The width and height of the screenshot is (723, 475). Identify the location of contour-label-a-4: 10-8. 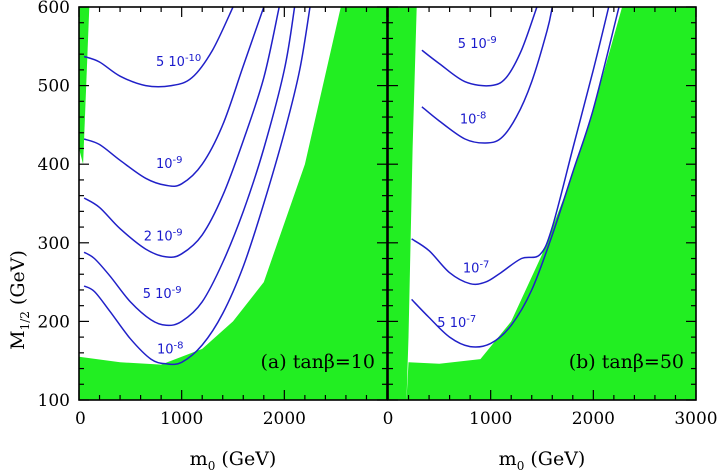
(170, 349).